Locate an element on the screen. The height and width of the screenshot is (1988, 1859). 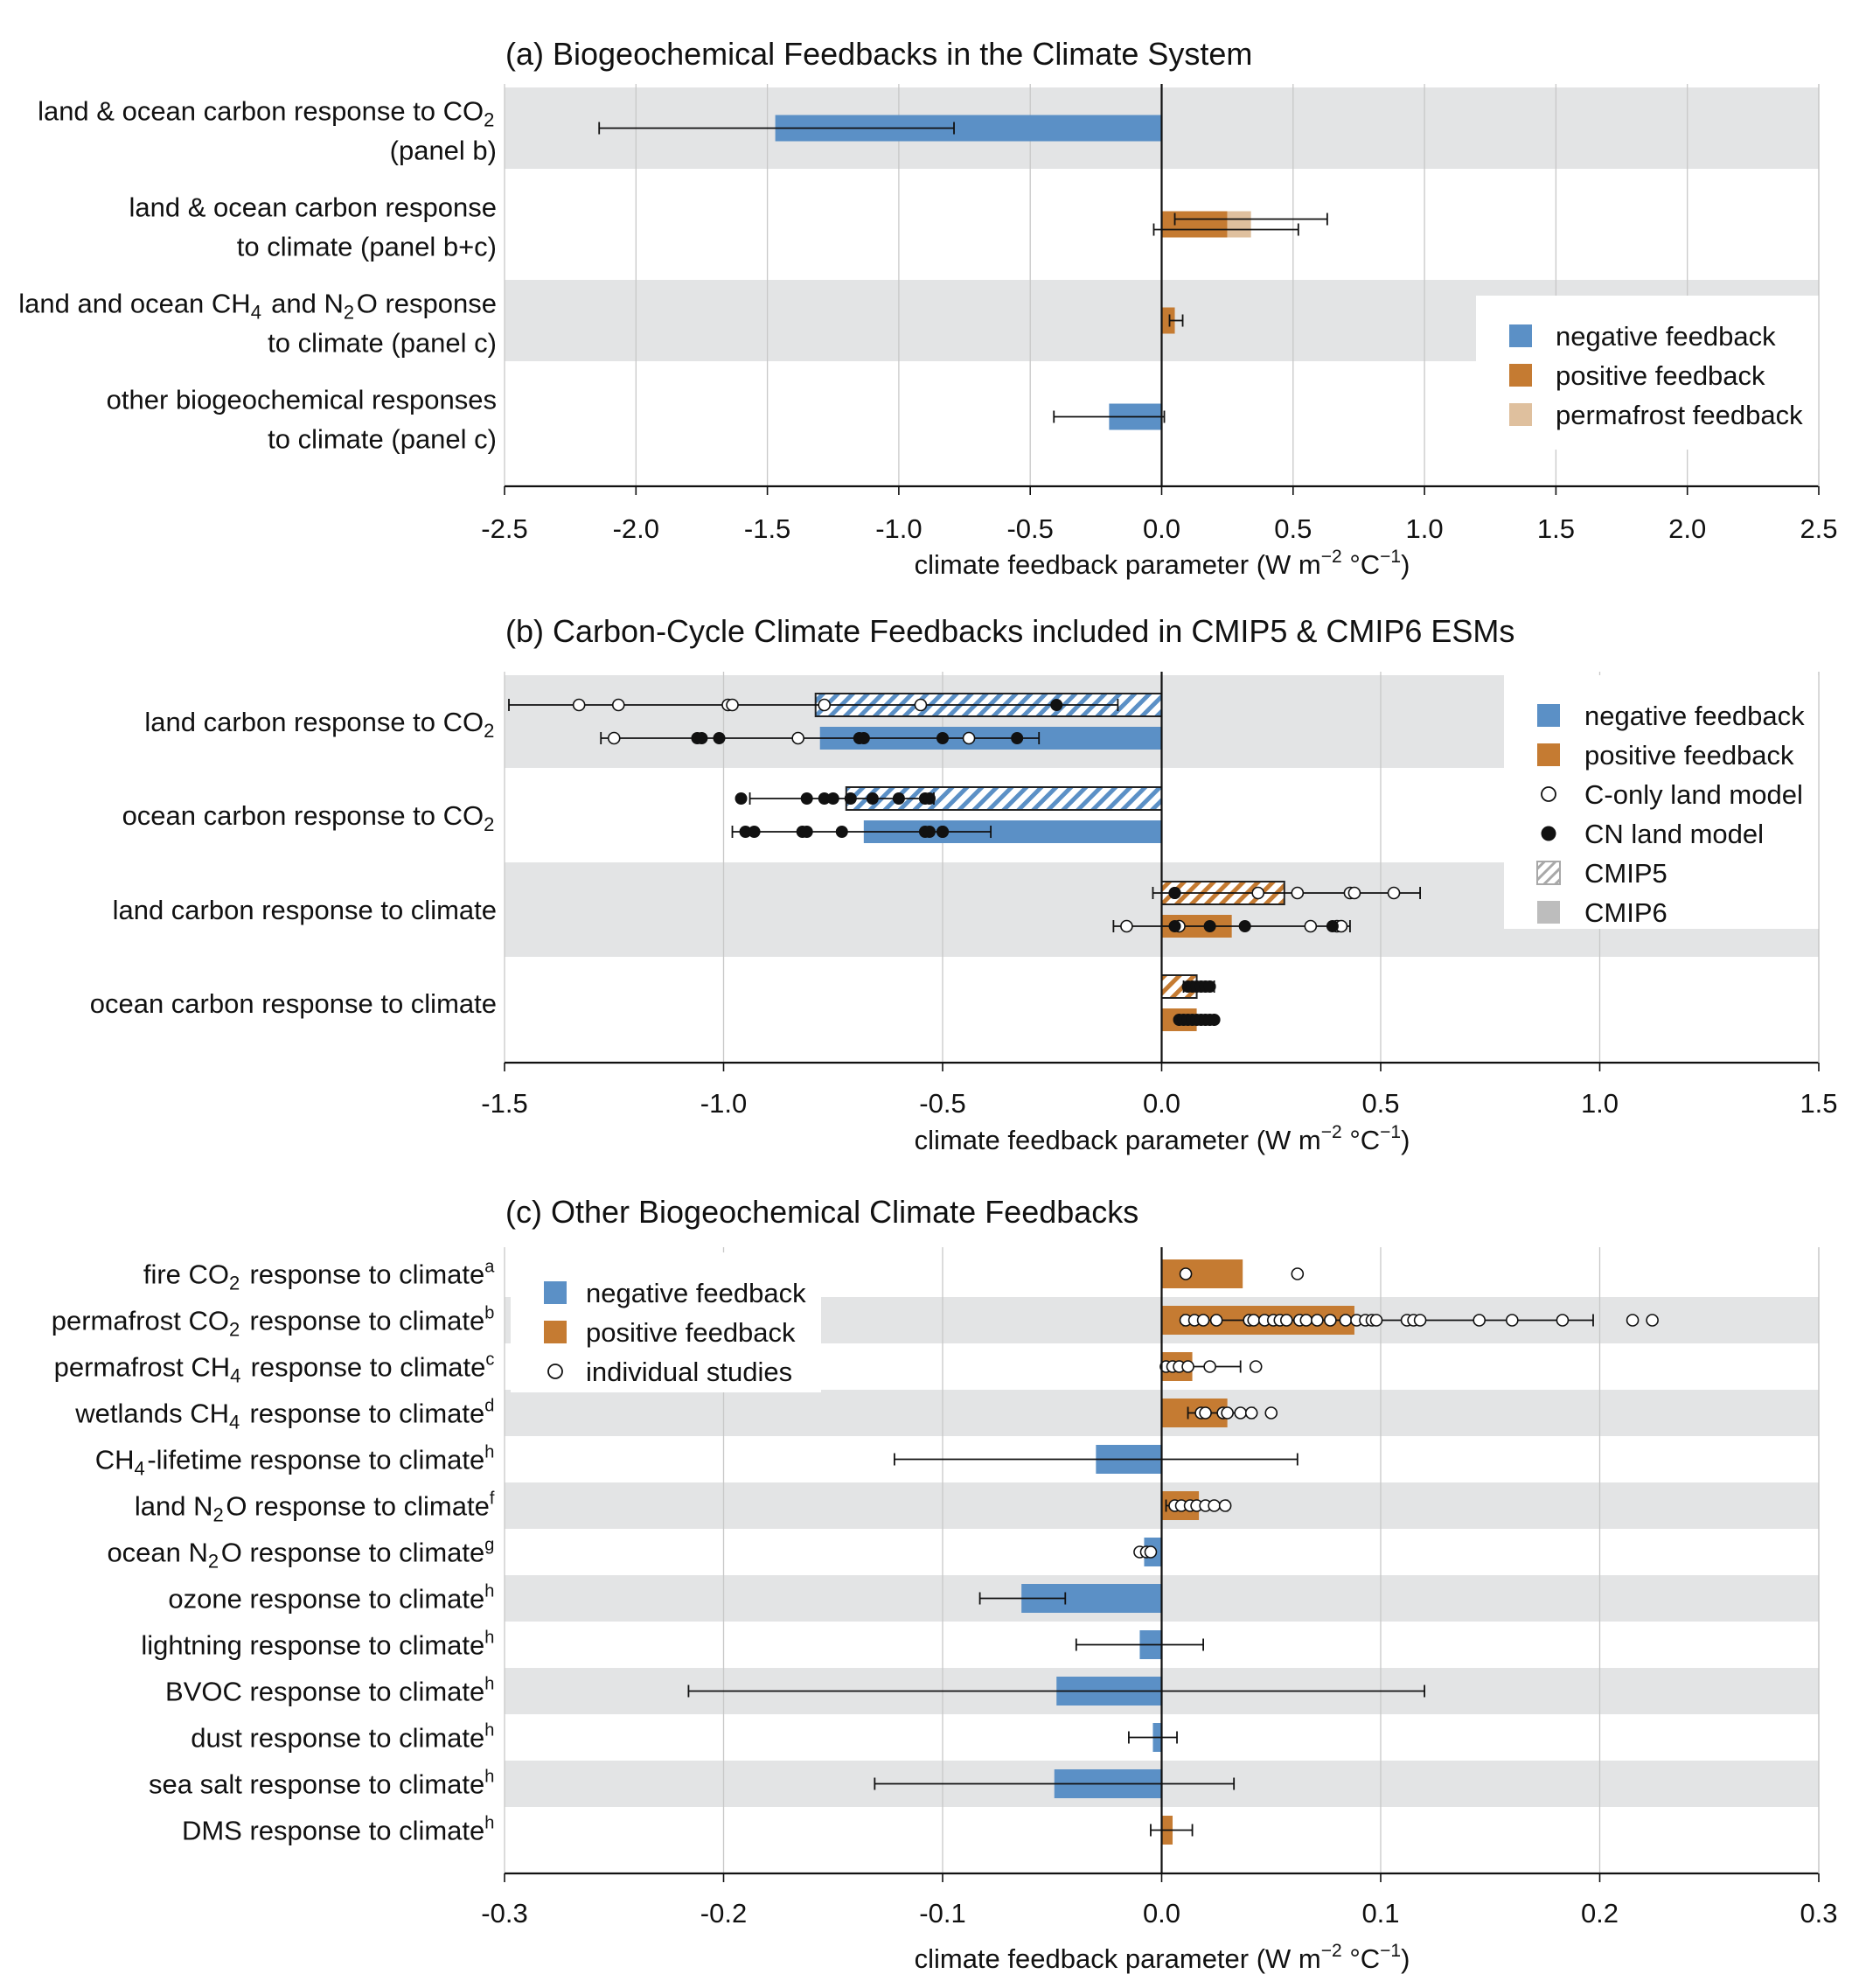
row-label-part: O response is located at coordinates (427, 304).